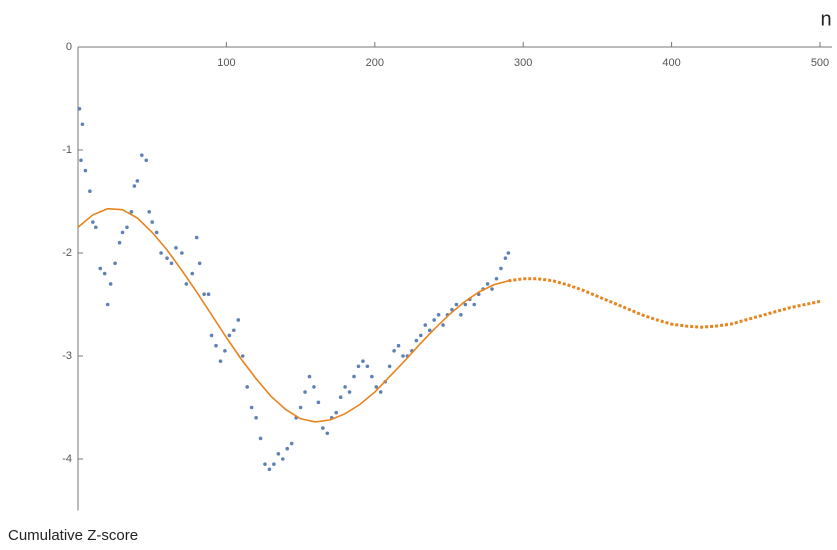 This screenshot has width=837, height=550. What do you see at coordinates (671, 63) in the screenshot?
I see `x-tick-label: 400` at bounding box center [671, 63].